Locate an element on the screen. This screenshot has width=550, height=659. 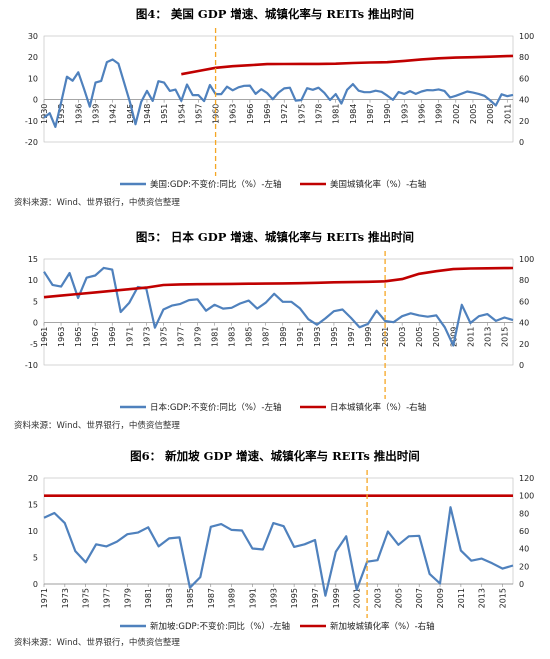
plot-frame is located at coordinates (278, 89).